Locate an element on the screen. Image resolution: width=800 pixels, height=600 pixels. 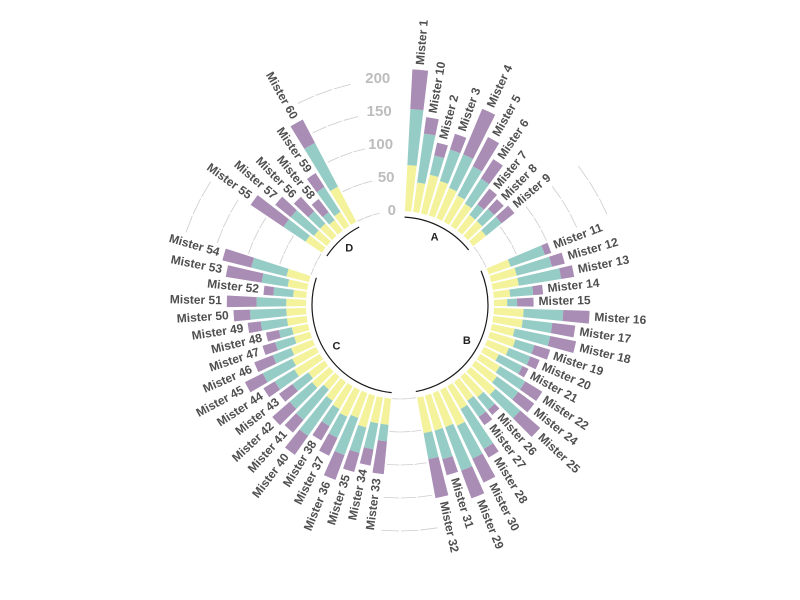
bar-label: Mister 52 is located at coordinates (234, 286).